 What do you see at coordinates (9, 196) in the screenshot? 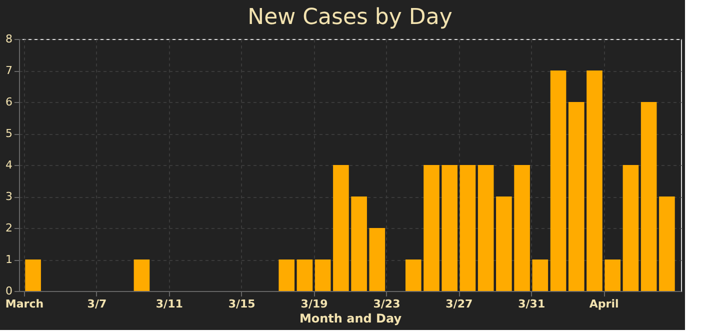
I see `y-tick-label: 3` at bounding box center [9, 196].